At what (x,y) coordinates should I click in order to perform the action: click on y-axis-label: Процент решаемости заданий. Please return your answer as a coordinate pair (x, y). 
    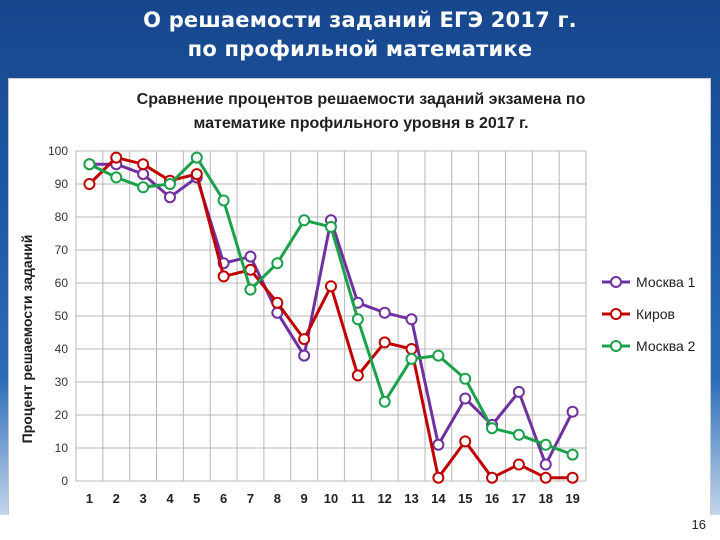
    Looking at the image, I should click on (27, 339).